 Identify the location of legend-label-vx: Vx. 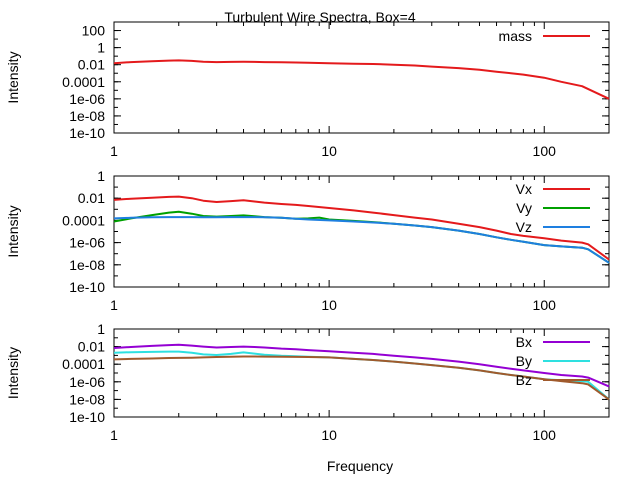
(524, 189).